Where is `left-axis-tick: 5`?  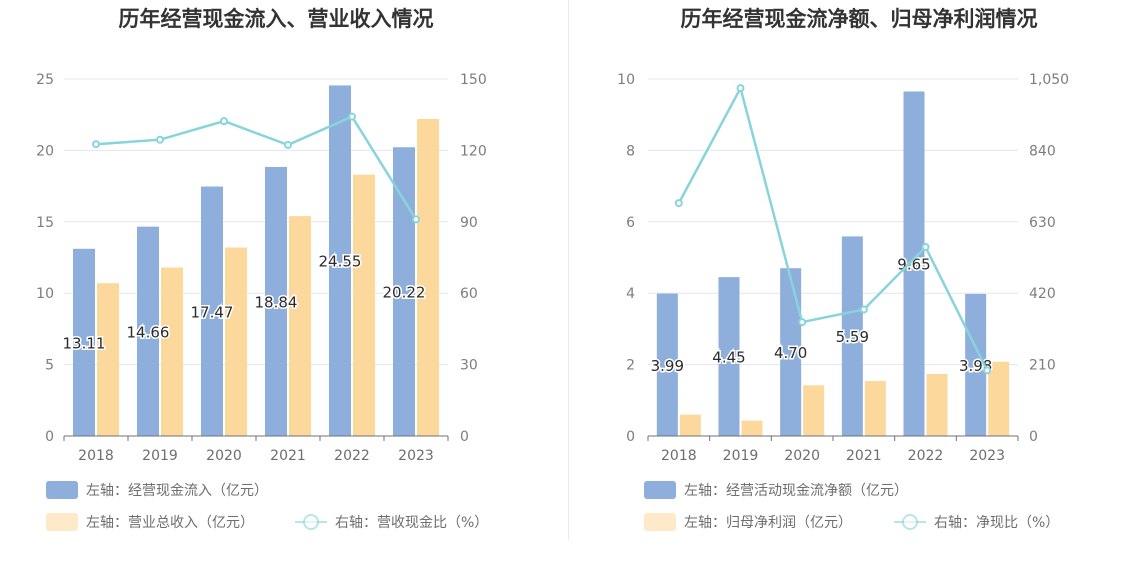 left-axis-tick: 5 is located at coordinates (49, 366).